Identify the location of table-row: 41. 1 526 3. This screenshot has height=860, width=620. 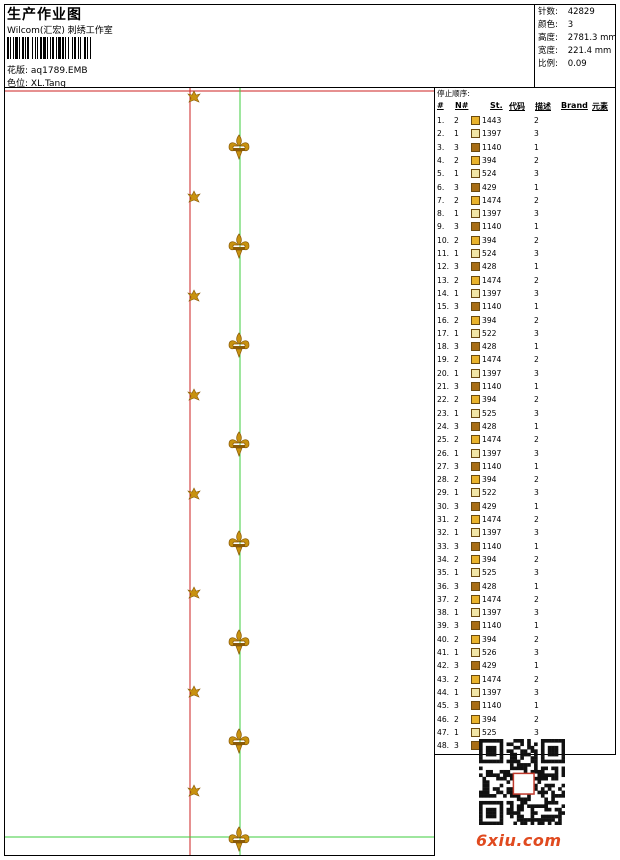
(526, 653).